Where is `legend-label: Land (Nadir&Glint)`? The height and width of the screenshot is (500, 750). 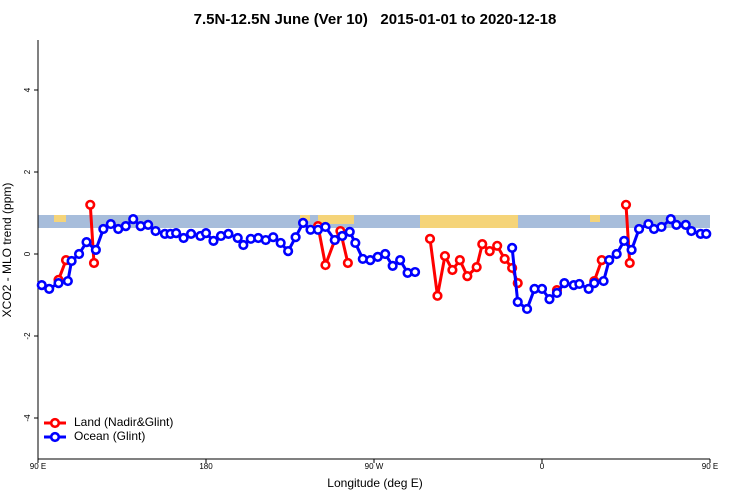
legend-label: Land (Nadir&Glint) is located at coordinates (123, 422).